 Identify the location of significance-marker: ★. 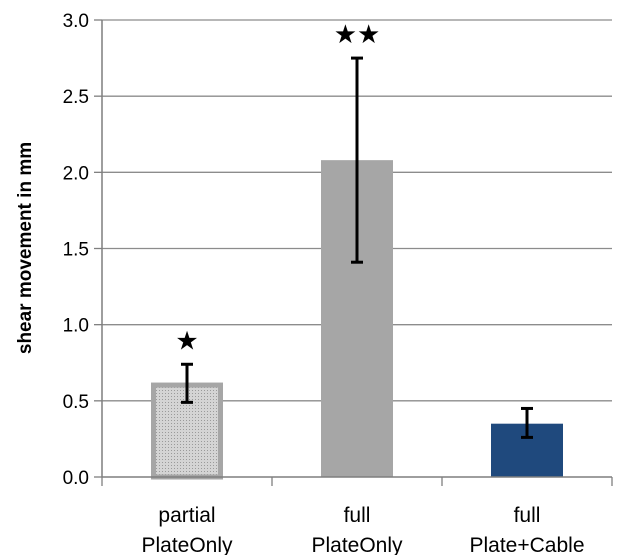
(186, 341).